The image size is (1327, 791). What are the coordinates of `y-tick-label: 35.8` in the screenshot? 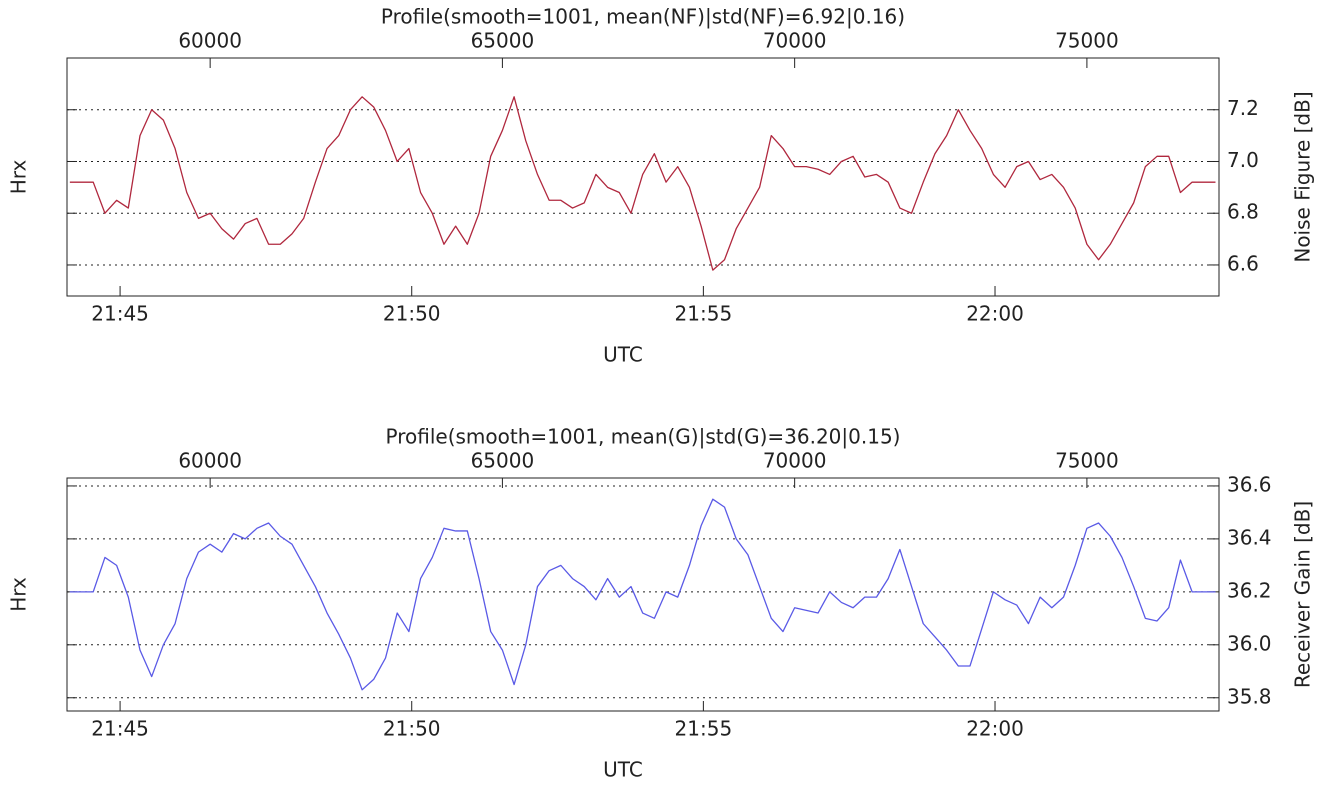 It's located at (1249, 696).